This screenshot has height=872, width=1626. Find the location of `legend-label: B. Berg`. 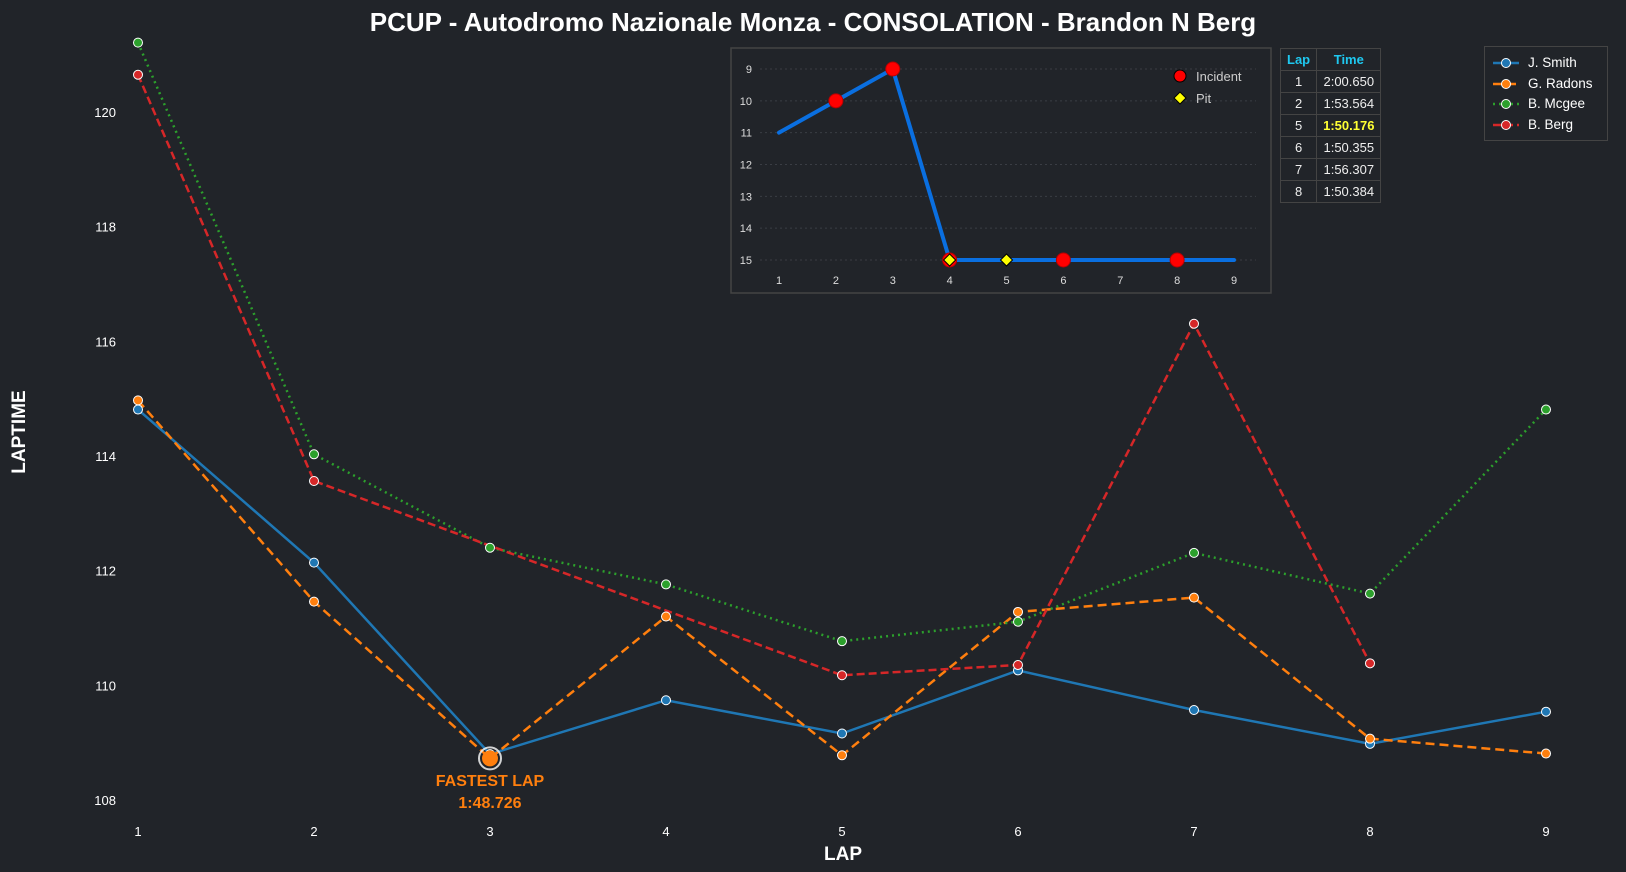

legend-label: B. Berg is located at coordinates (1551, 124).